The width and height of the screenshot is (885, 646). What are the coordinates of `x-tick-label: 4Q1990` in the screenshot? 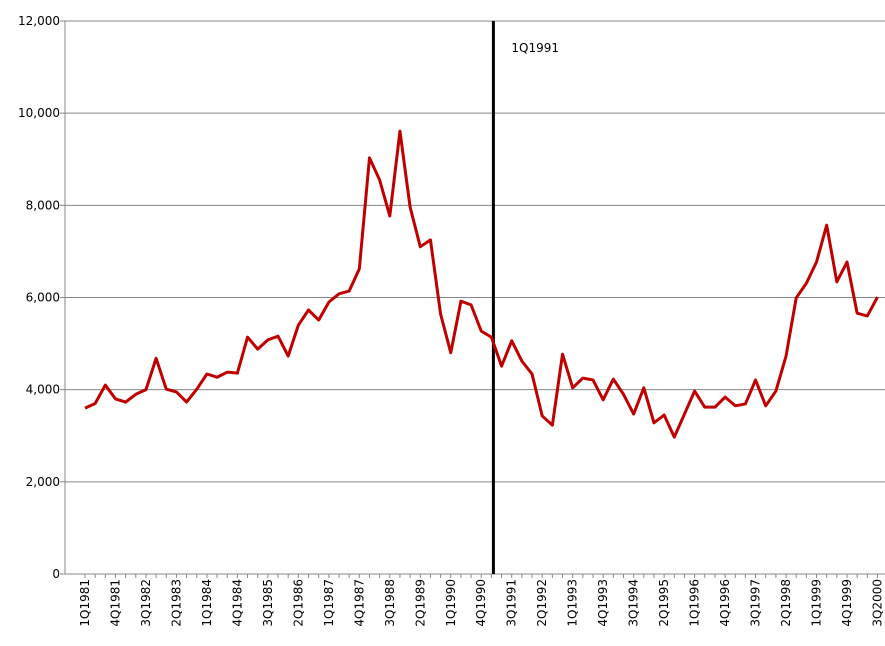 It's located at (481, 603).